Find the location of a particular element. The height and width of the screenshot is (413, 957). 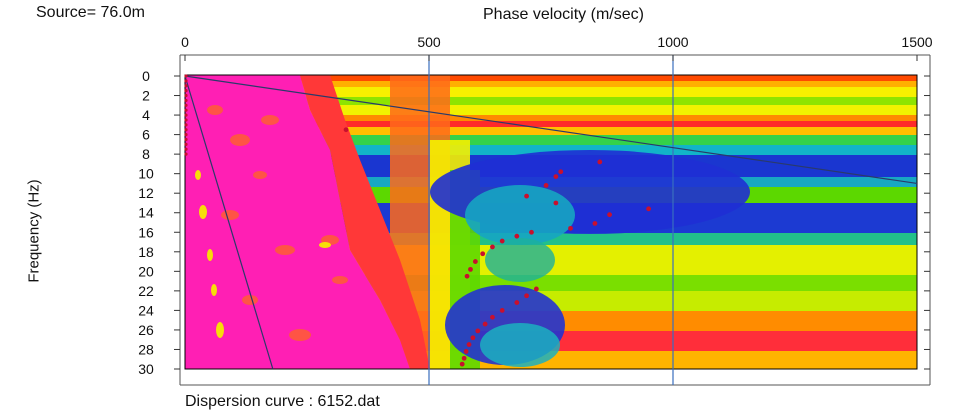

y-tick-label: 30 is located at coordinates (146, 369).